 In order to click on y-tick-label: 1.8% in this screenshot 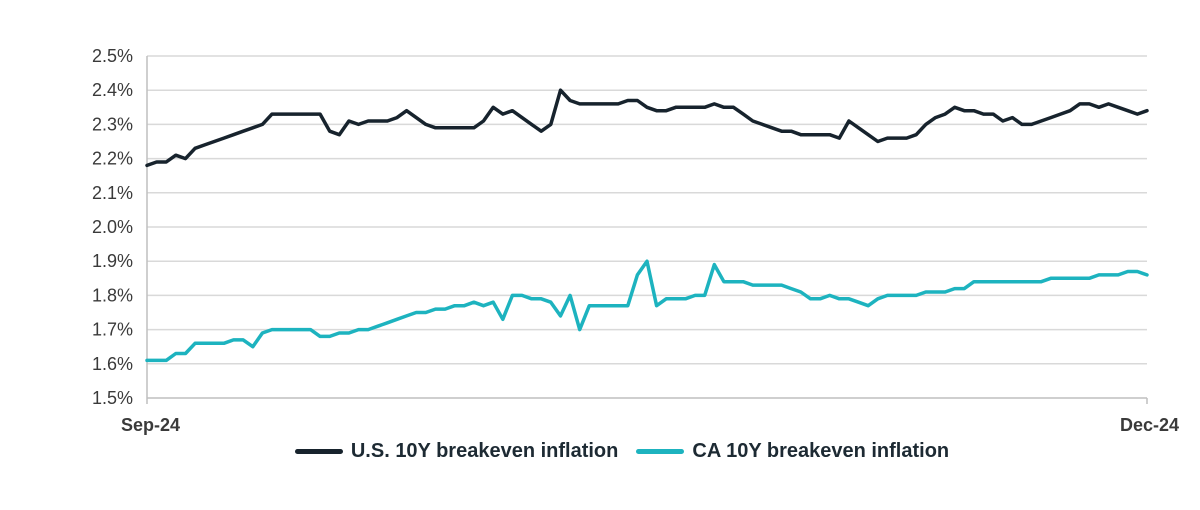, I will do `click(112, 295)`.